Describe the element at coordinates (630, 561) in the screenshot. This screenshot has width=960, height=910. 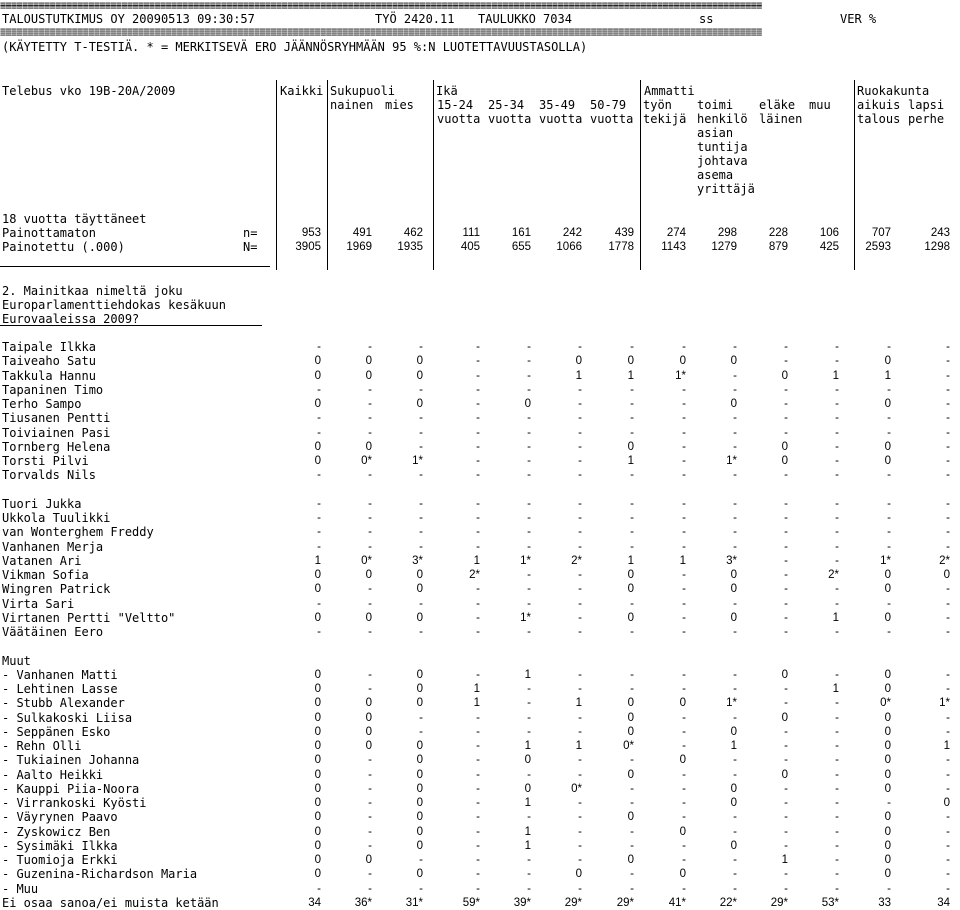
I see `cell-50-79: 1` at that location.